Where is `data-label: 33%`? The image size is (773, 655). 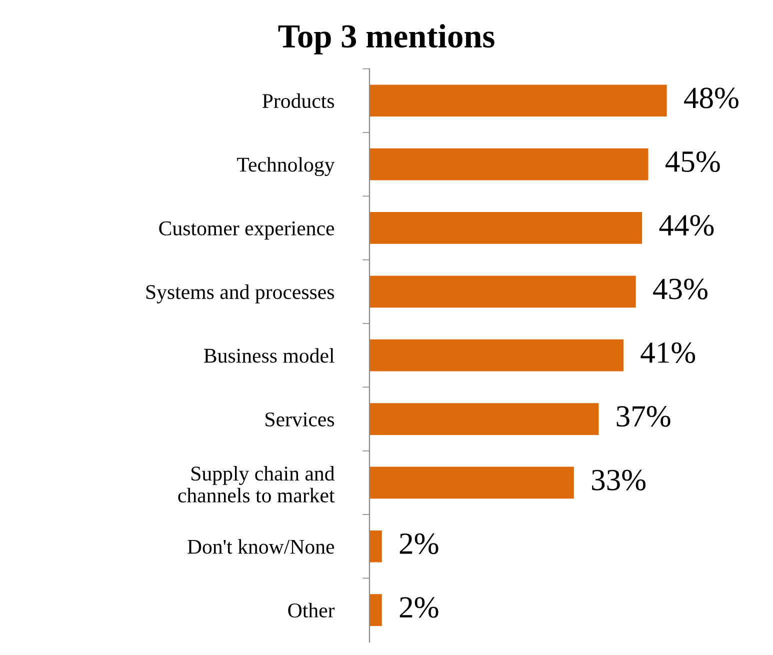
data-label: 33% is located at coordinates (619, 480).